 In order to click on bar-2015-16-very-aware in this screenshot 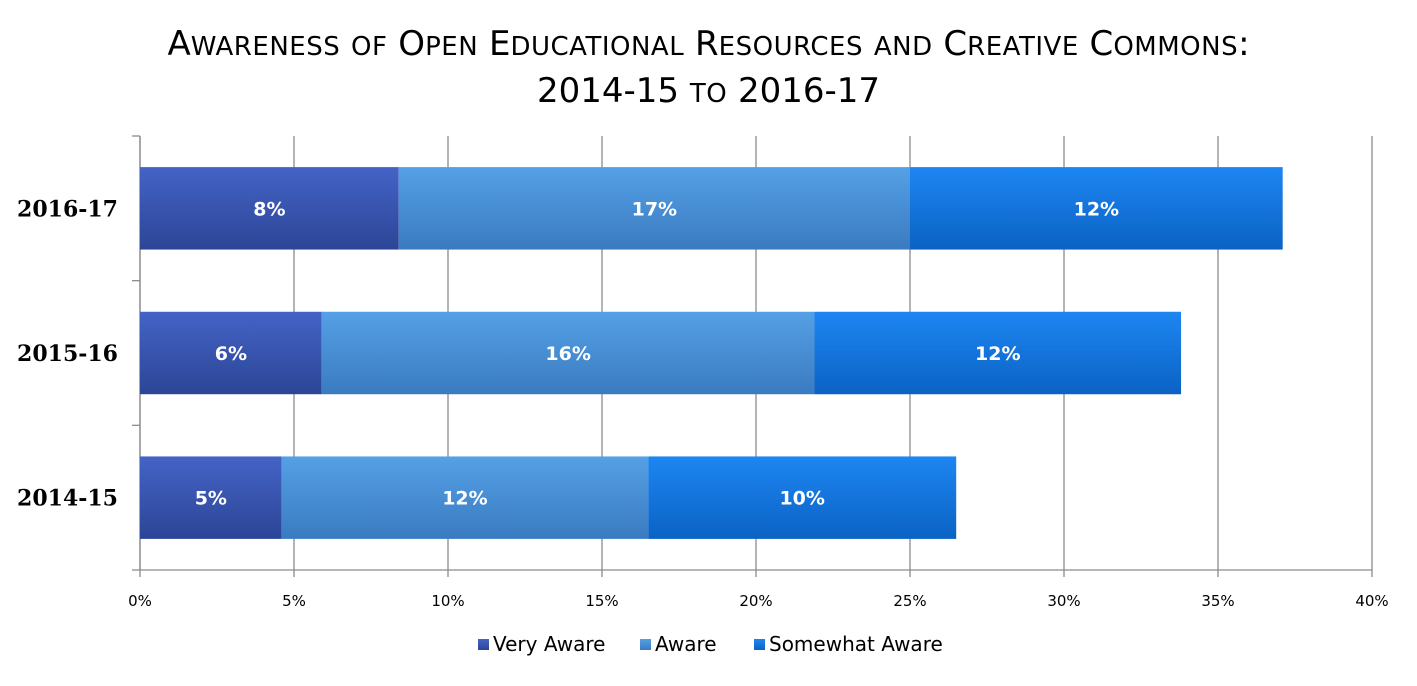, I will do `click(231, 353)`.